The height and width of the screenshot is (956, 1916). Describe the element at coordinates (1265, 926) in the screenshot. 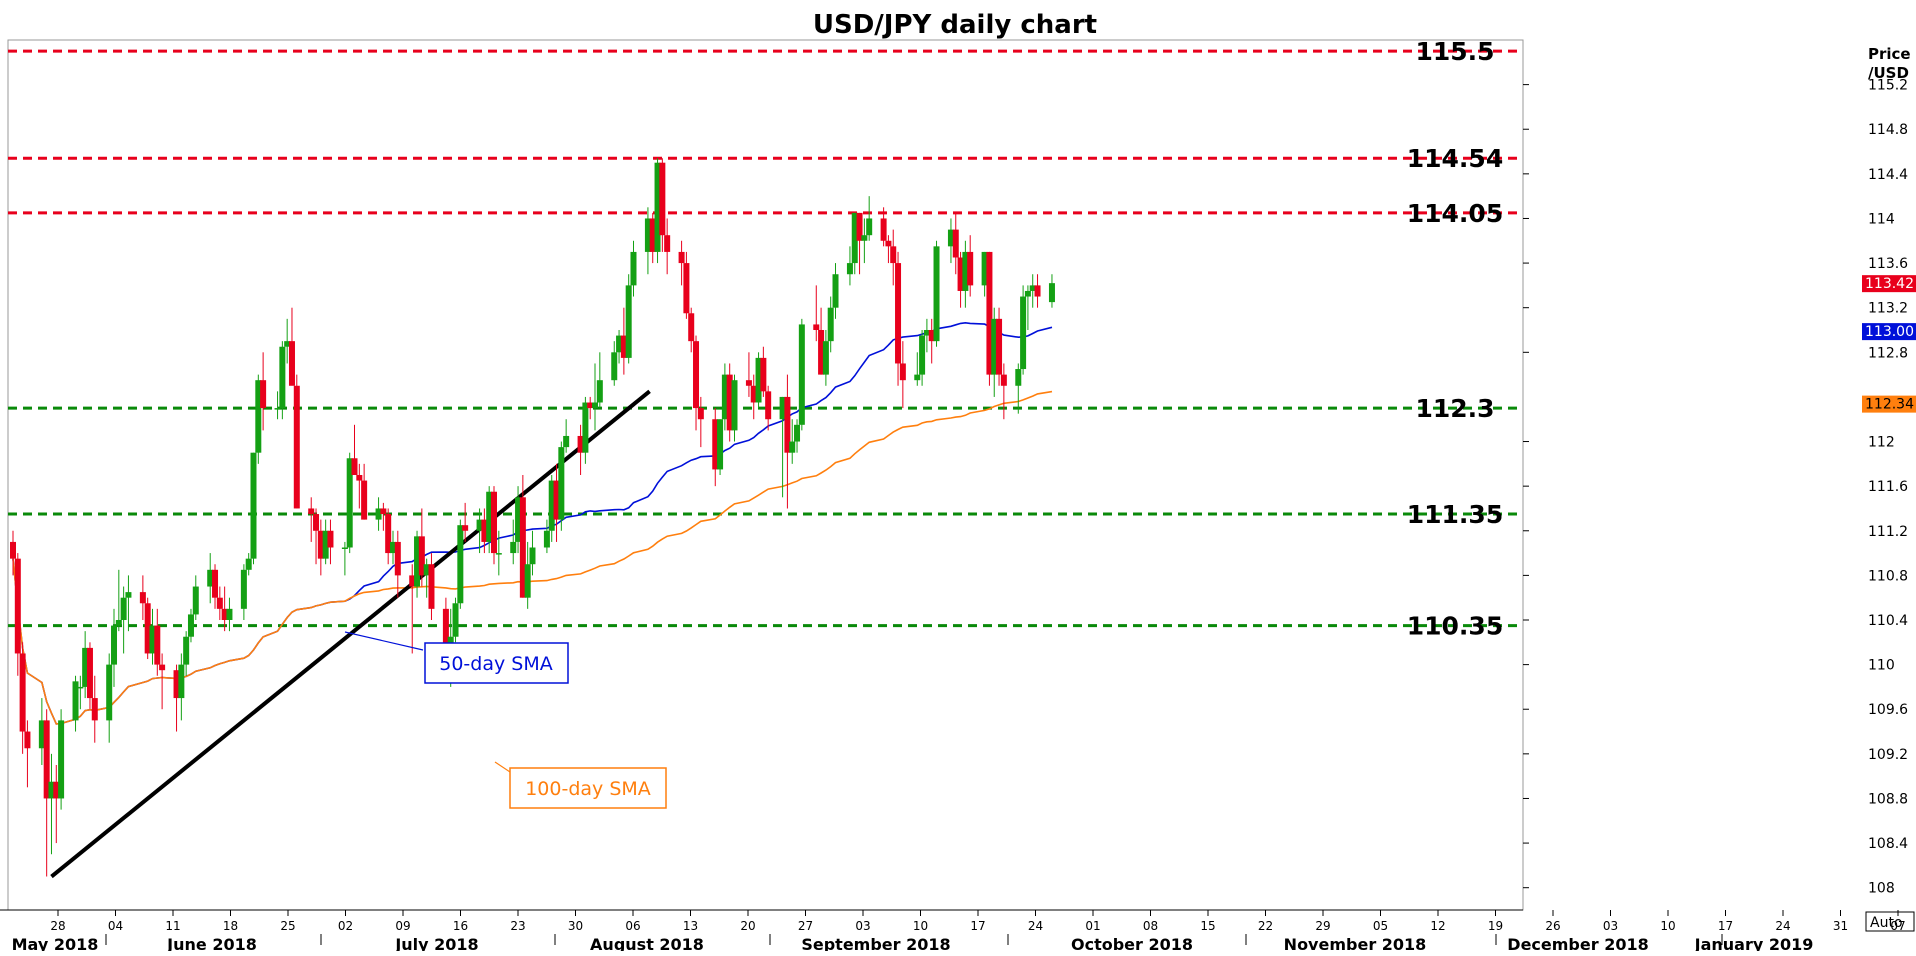

I see `x-tick-label: 22` at that location.